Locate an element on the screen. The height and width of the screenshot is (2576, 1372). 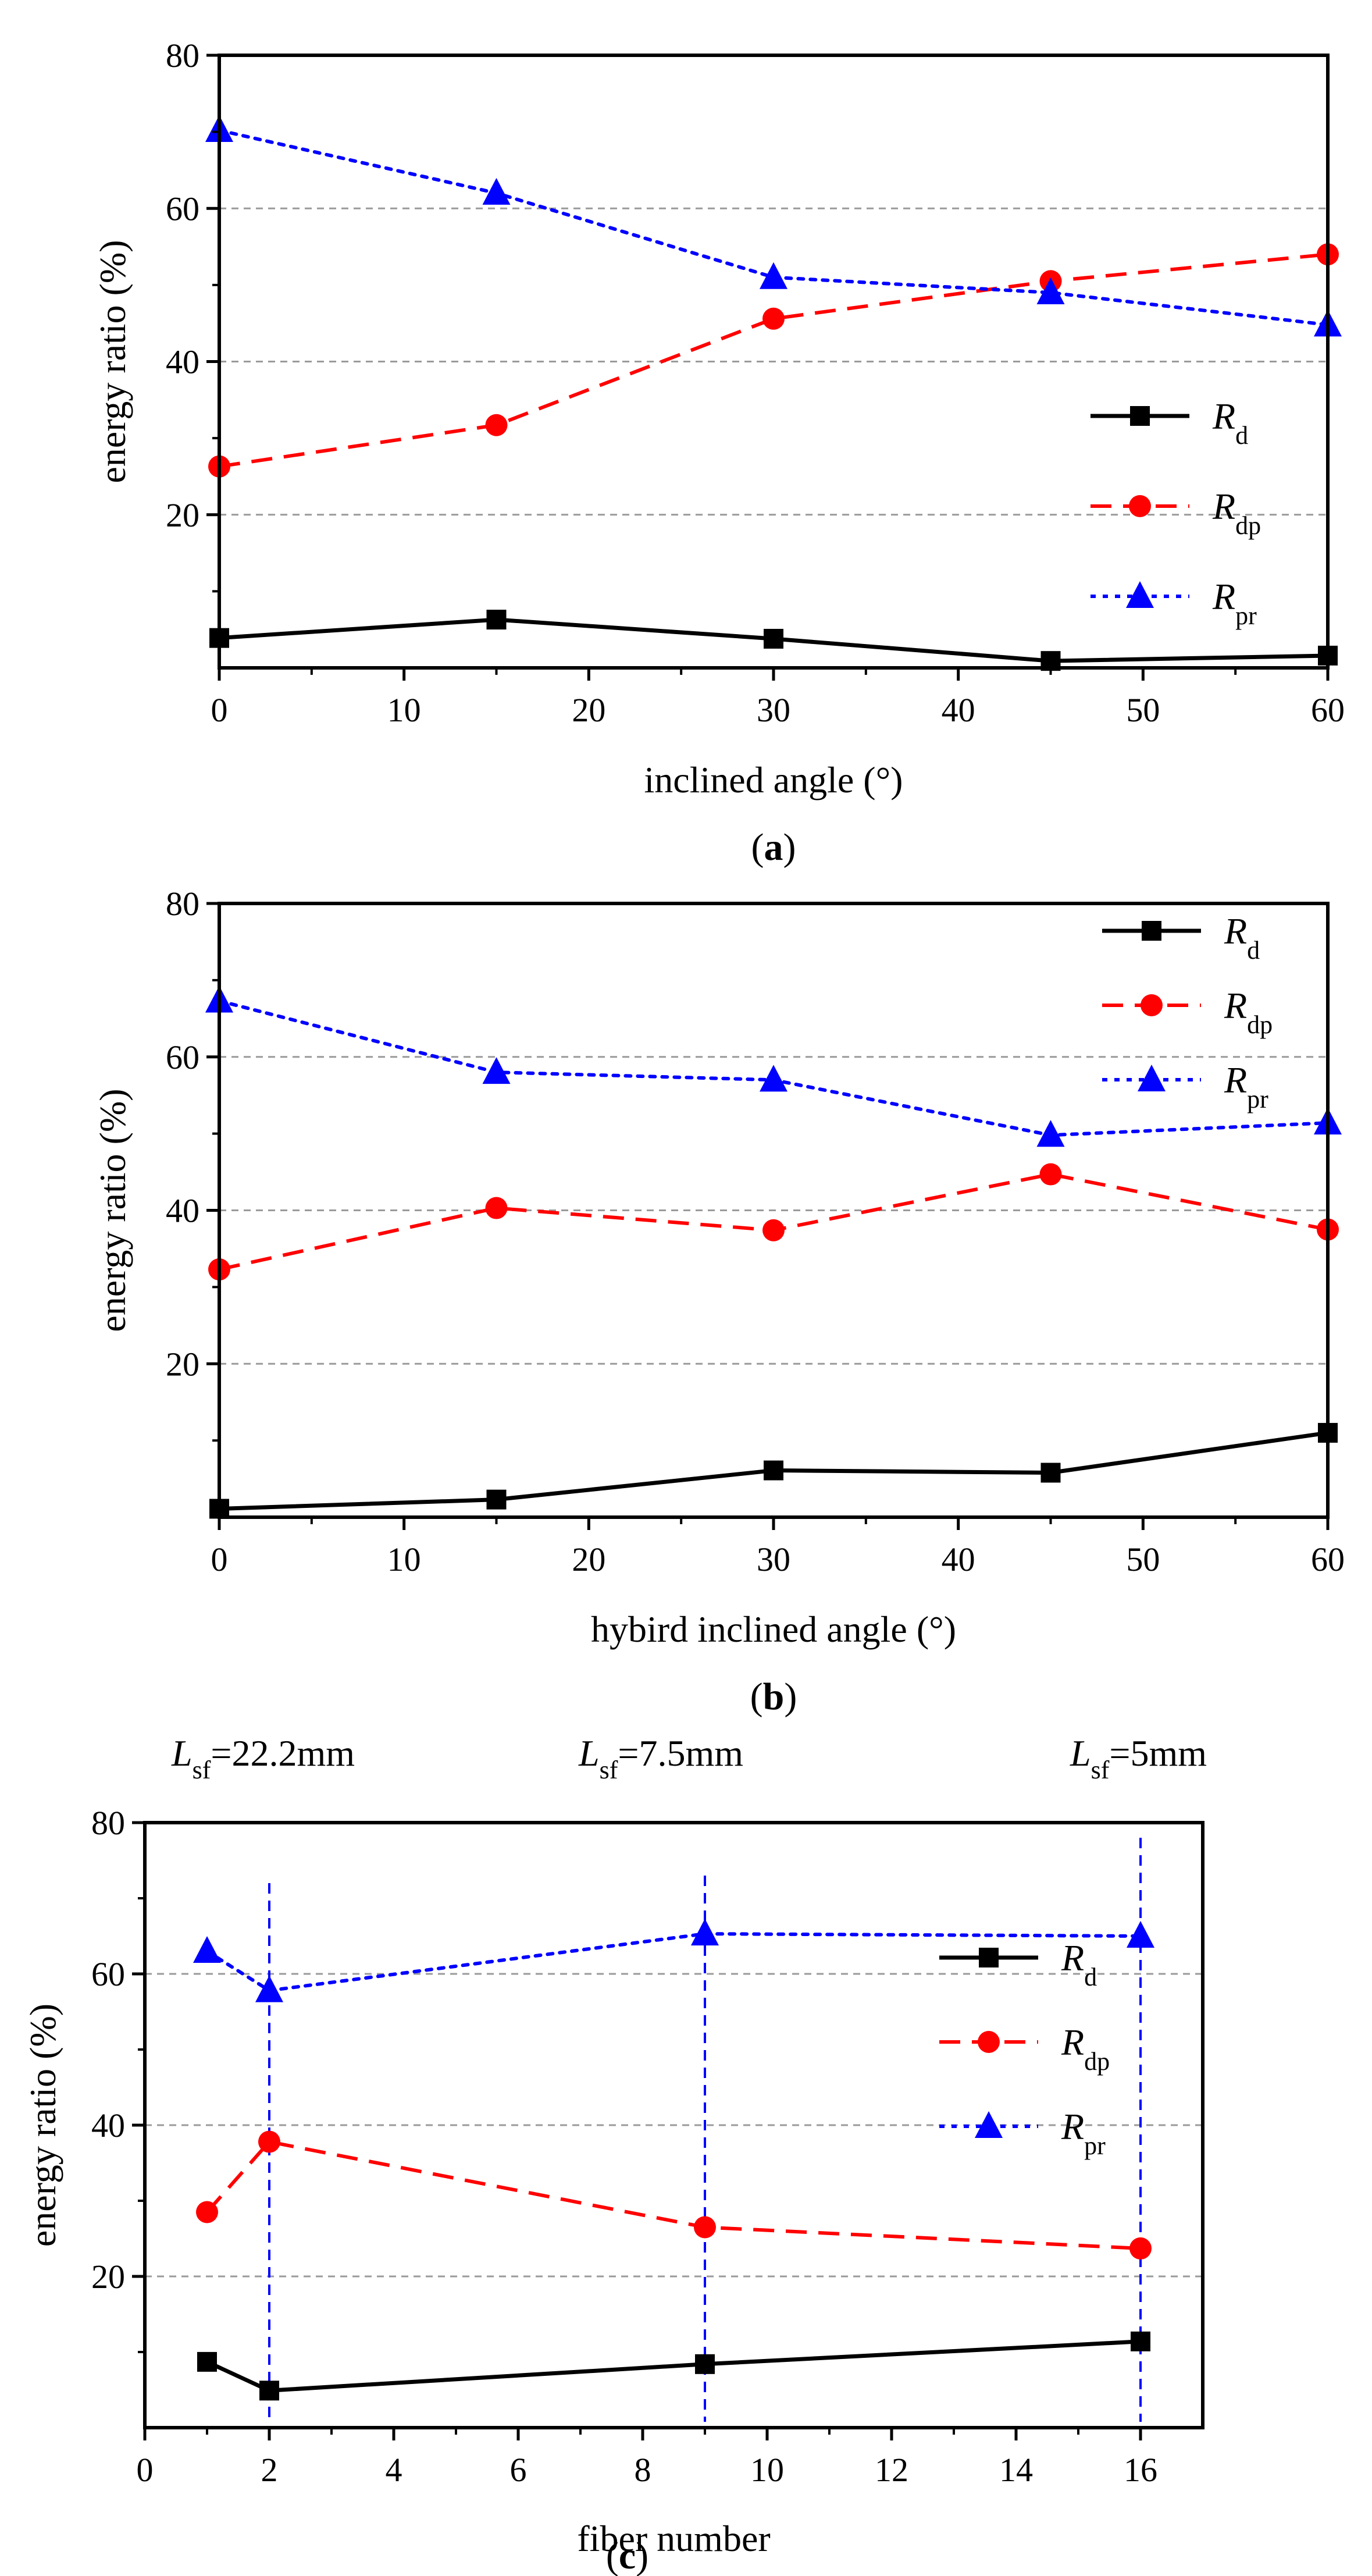
segment-length-annotation: Lsf=7.5mm is located at coordinates (660, 1758).